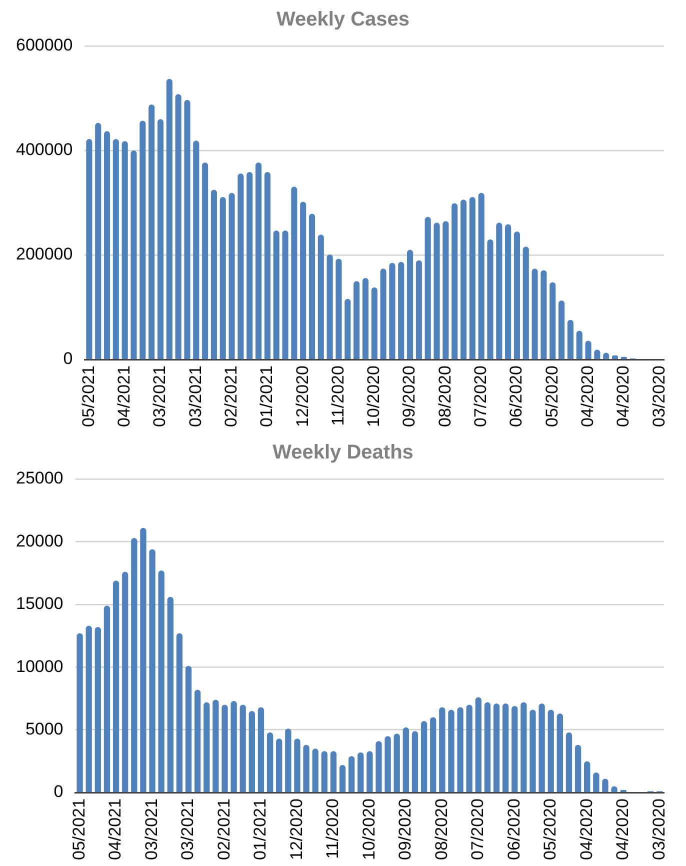 Image resolution: width=686 pixels, height=866 pixels. Describe the element at coordinates (44, 729) in the screenshot. I see `y-tick-label: 5000` at that location.